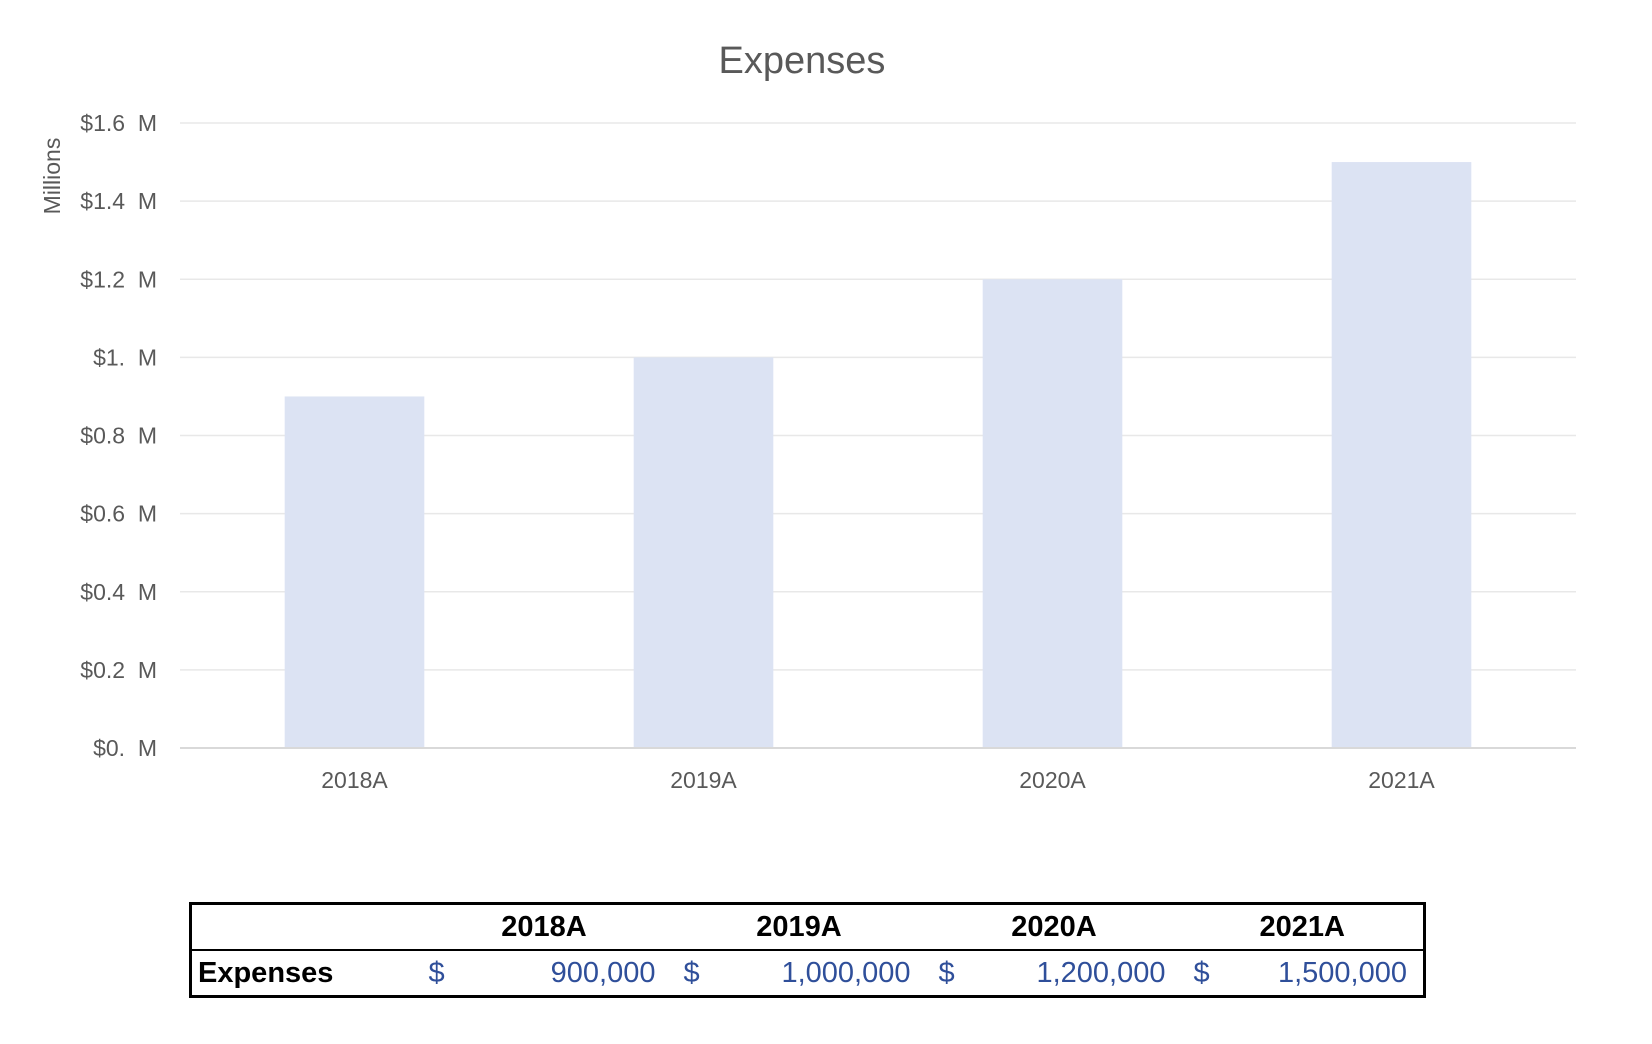 This screenshot has height=1044, width=1652. I want to click on y-tick-label: $0.8 M, so click(118, 436).